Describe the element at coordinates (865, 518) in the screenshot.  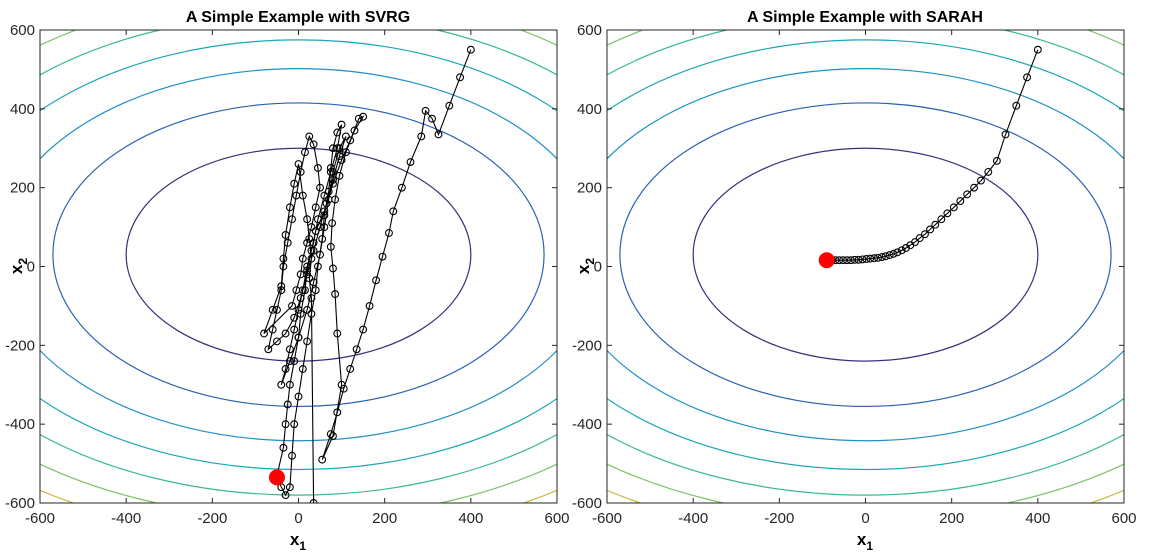
I see `x-tick-label: 0` at that location.